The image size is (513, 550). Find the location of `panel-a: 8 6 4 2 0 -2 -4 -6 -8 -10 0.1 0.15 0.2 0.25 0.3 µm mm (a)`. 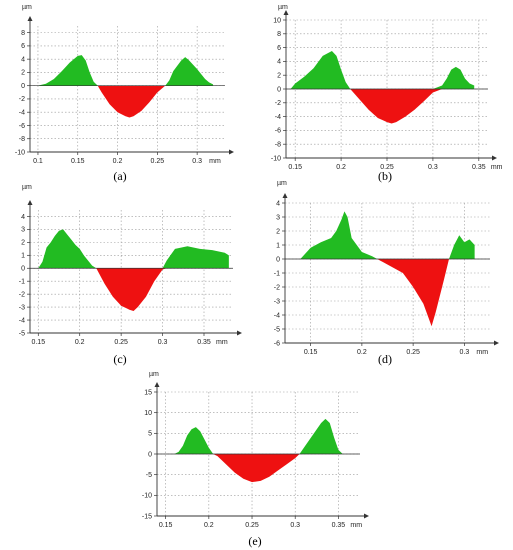

panel-a: 8 6 4 2 0 -2 -4 -6 -8 -10 0.1 0.15 0.2 0.25 0.3 µm mm (a) is located at coordinates (124, 93).